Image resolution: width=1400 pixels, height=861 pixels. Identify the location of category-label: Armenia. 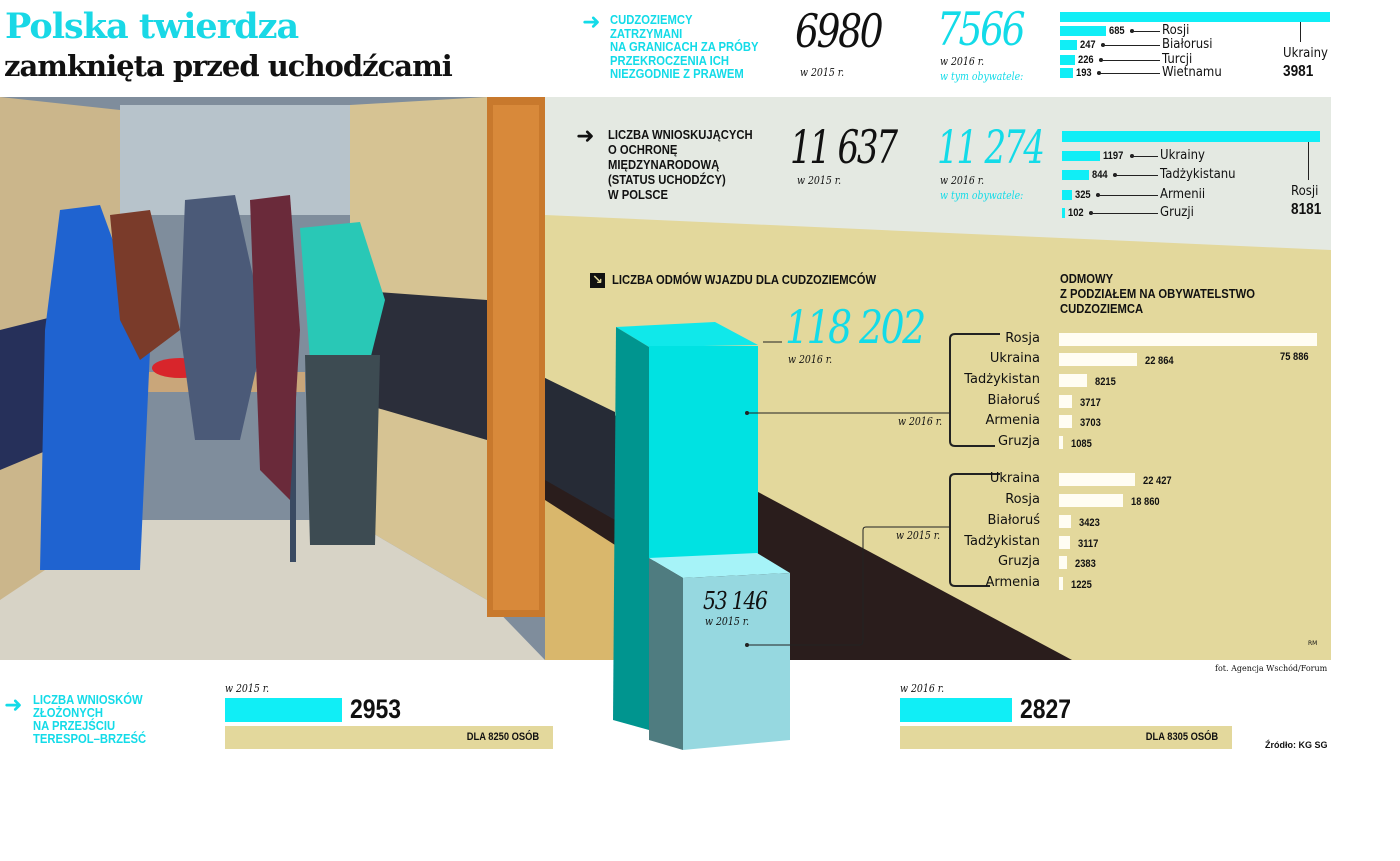
(1013, 582).